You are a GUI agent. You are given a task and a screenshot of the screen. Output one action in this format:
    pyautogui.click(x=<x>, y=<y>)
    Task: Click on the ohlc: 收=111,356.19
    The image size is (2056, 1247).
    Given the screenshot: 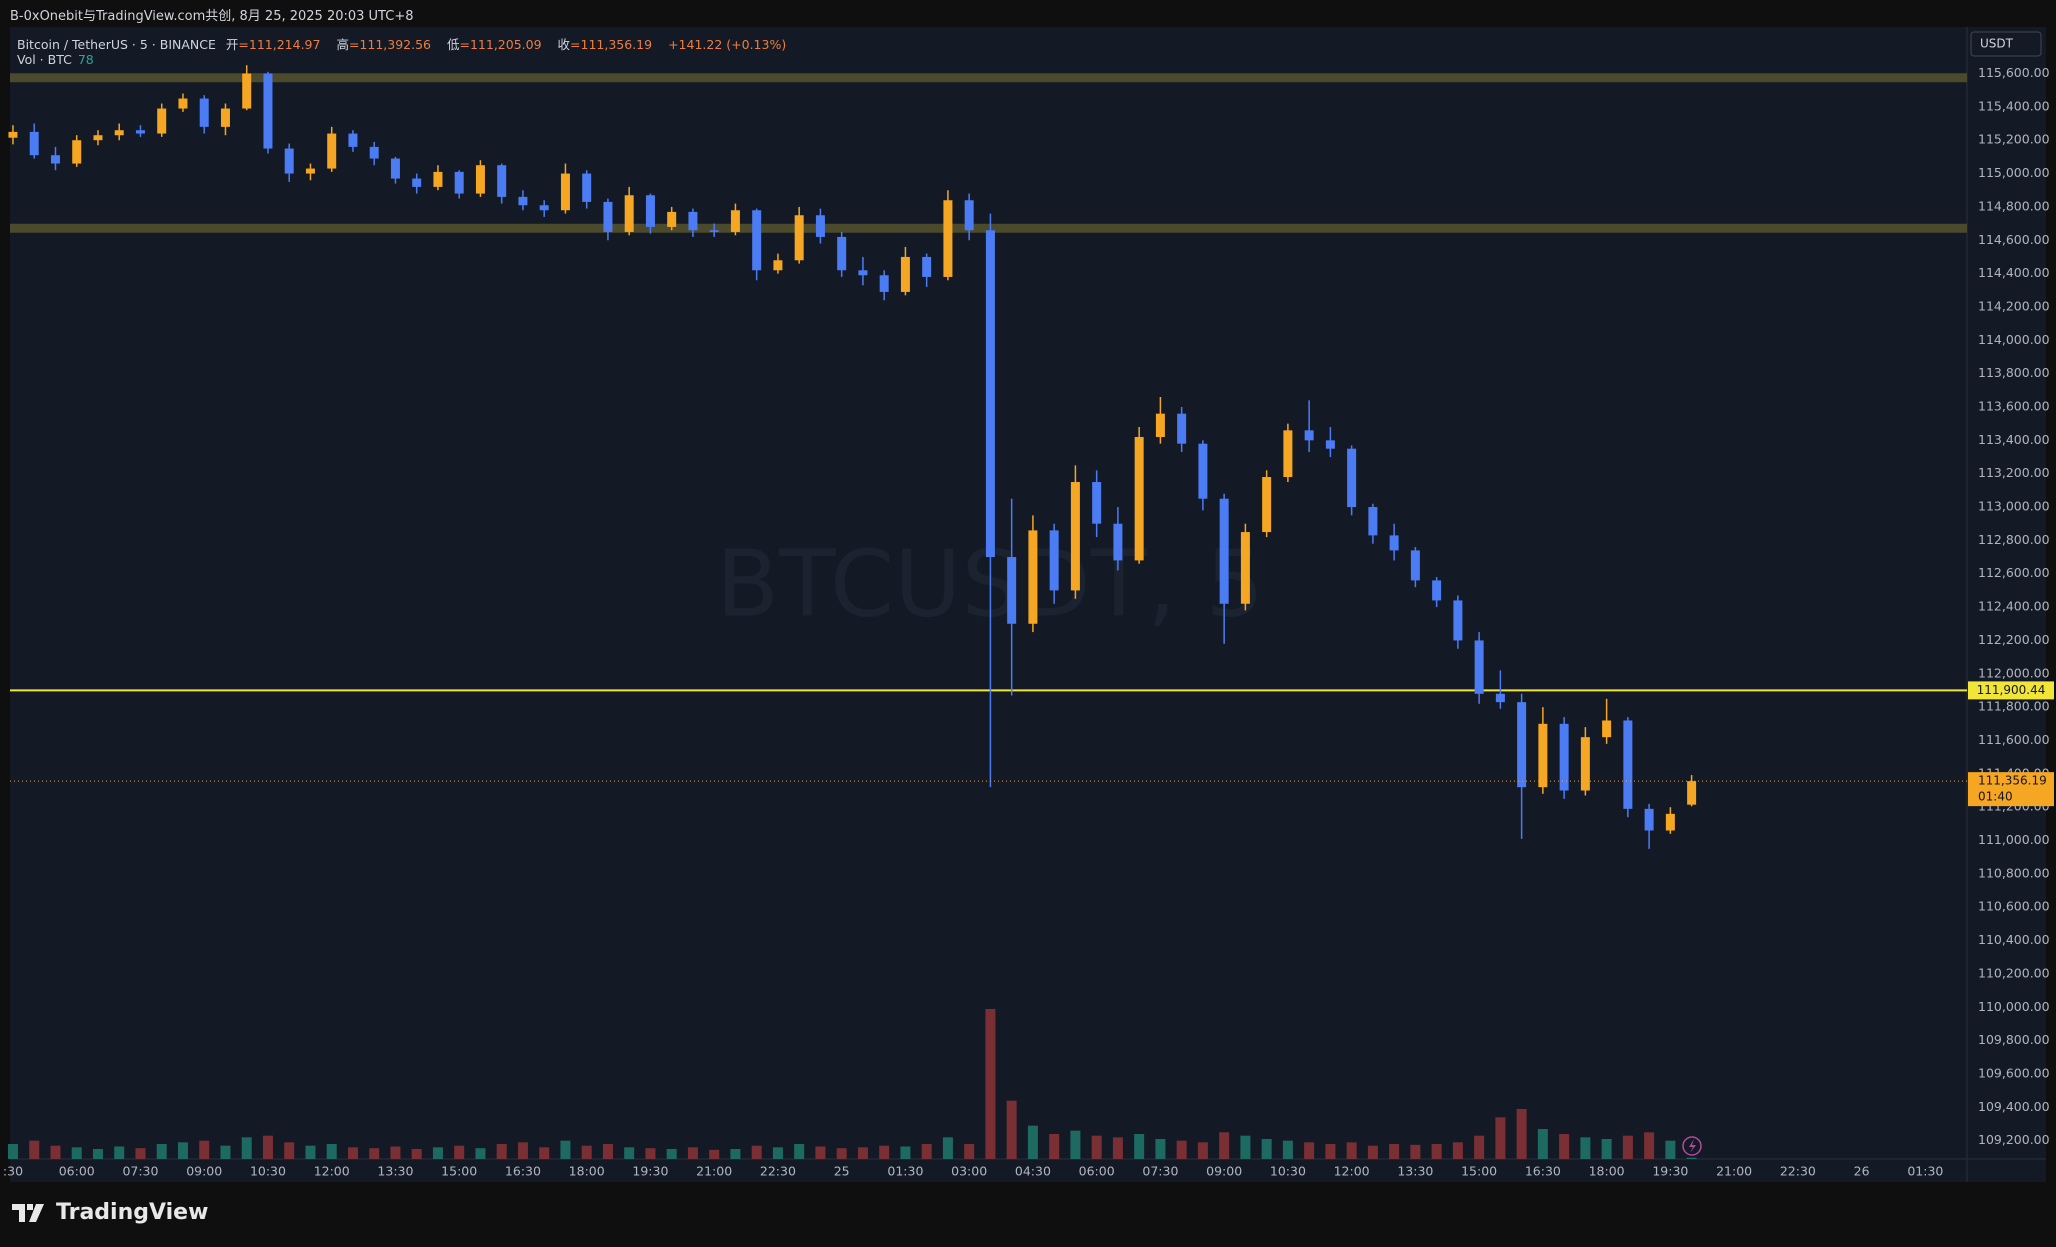 What is the action you would take?
    pyautogui.click(x=608, y=44)
    